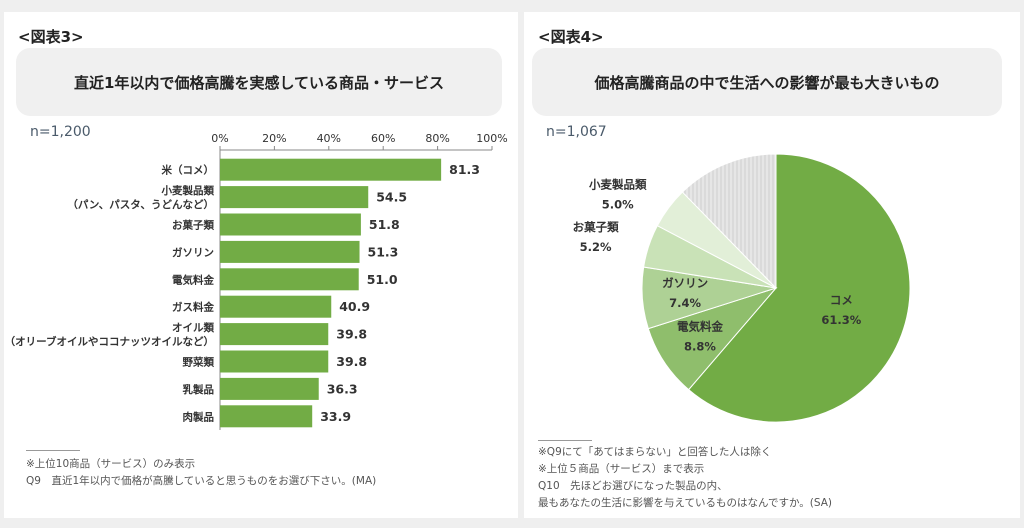 The image size is (1024, 528). I want to click on pie-slice-label: 小麦製品類, so click(617, 184).